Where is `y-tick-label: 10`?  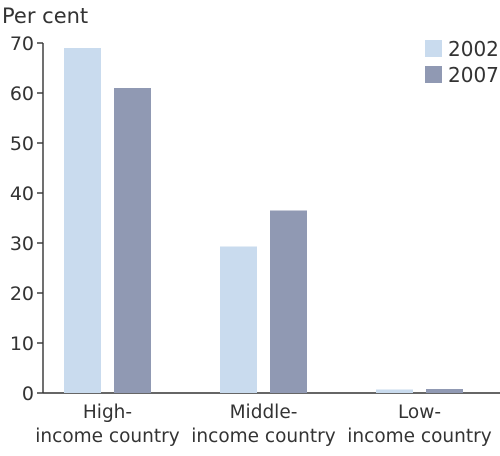 y-tick-label: 10 is located at coordinates (22, 344).